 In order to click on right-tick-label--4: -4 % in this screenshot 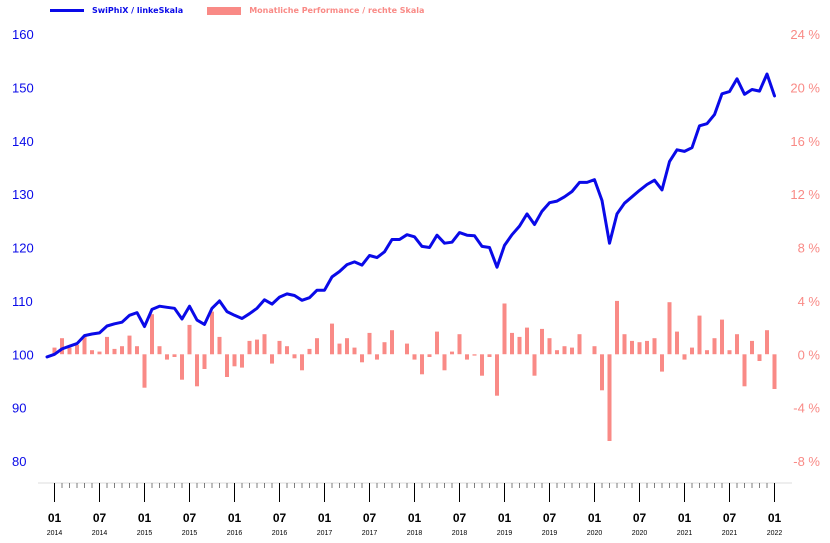, I will do `click(806, 408)`.